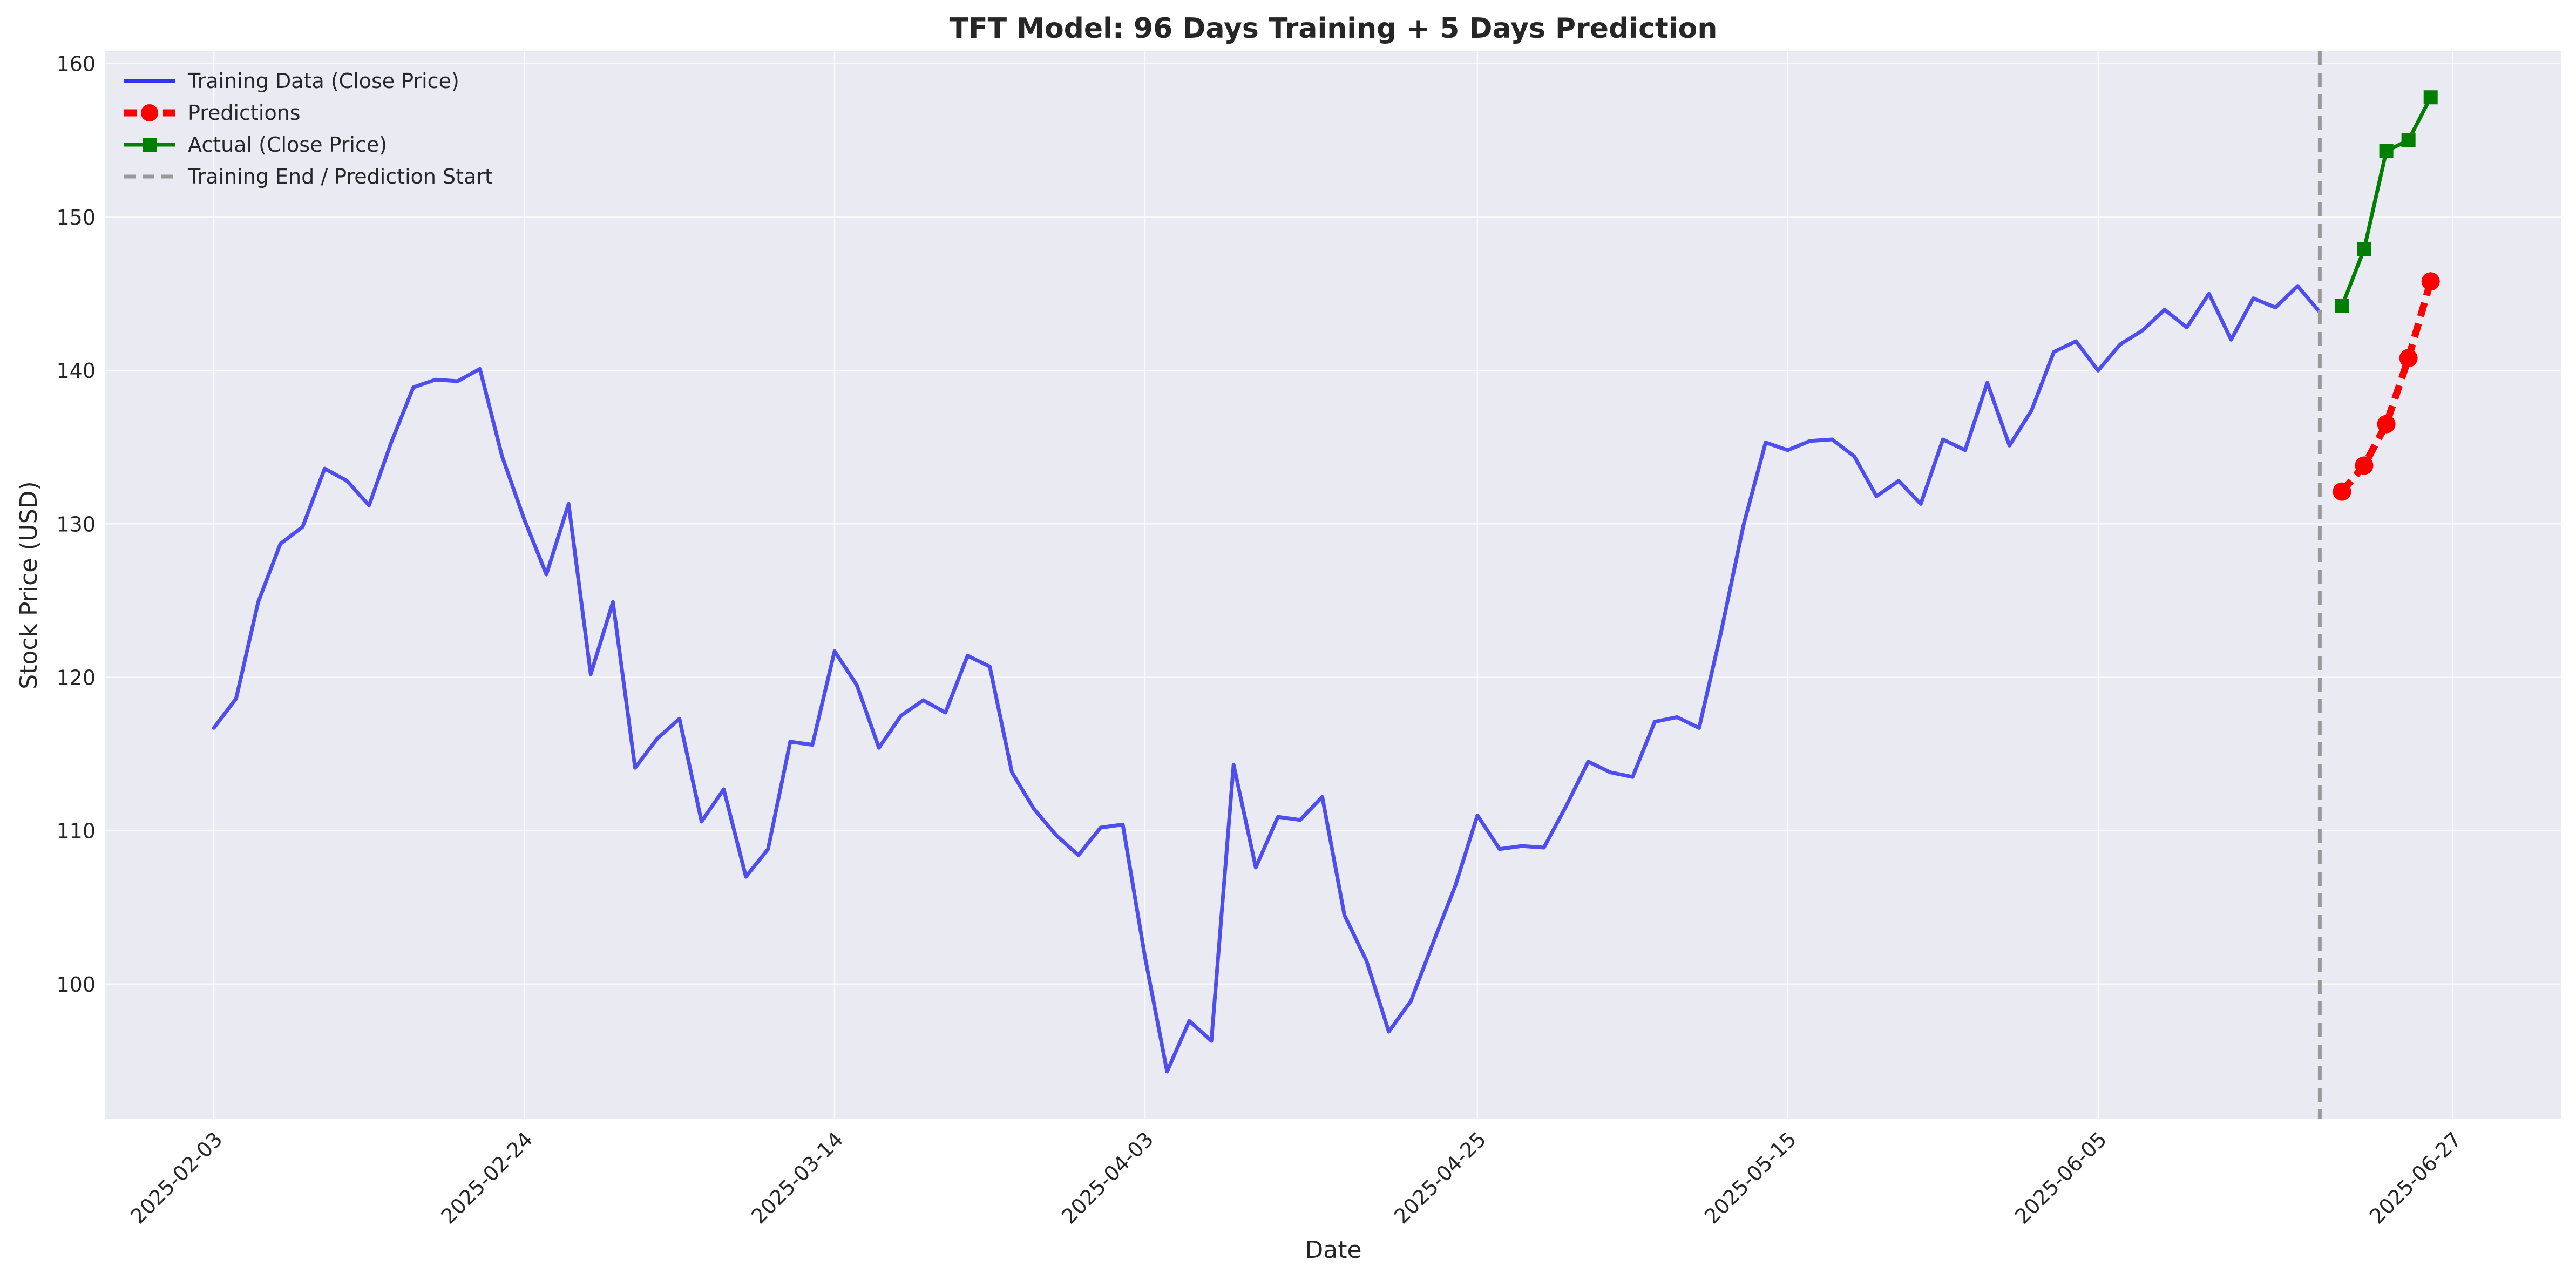  Describe the element at coordinates (1333, 1250) in the screenshot. I see `x-axis-label: Date` at that location.